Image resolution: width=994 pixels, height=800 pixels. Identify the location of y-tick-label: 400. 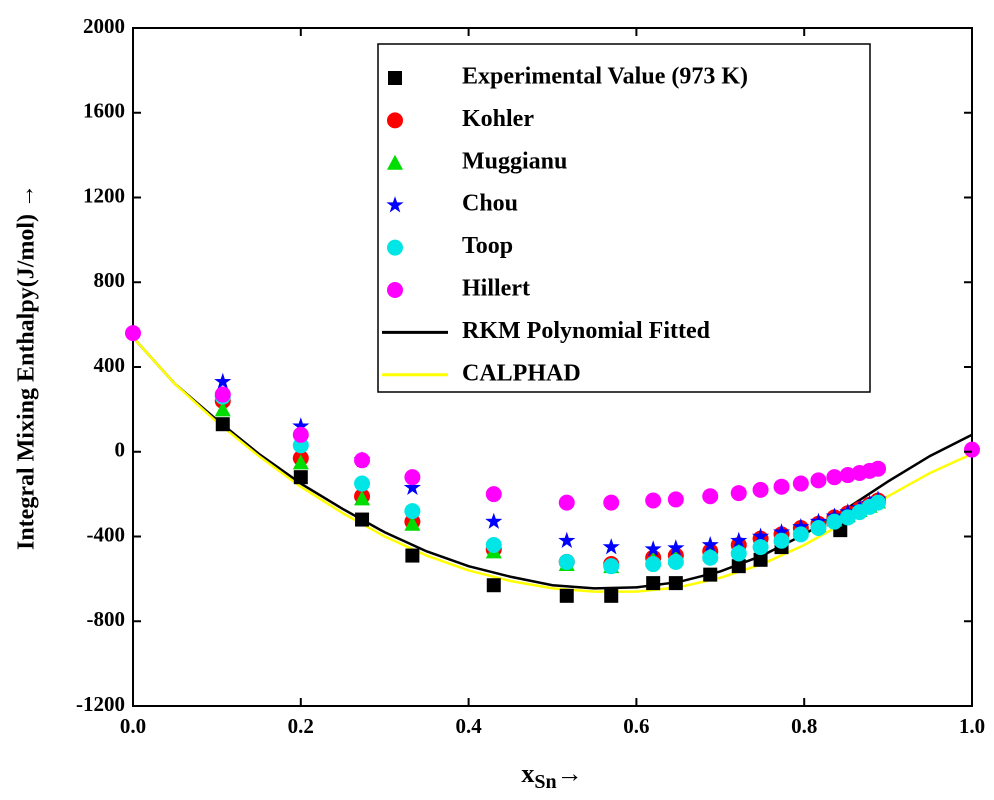
(110, 365).